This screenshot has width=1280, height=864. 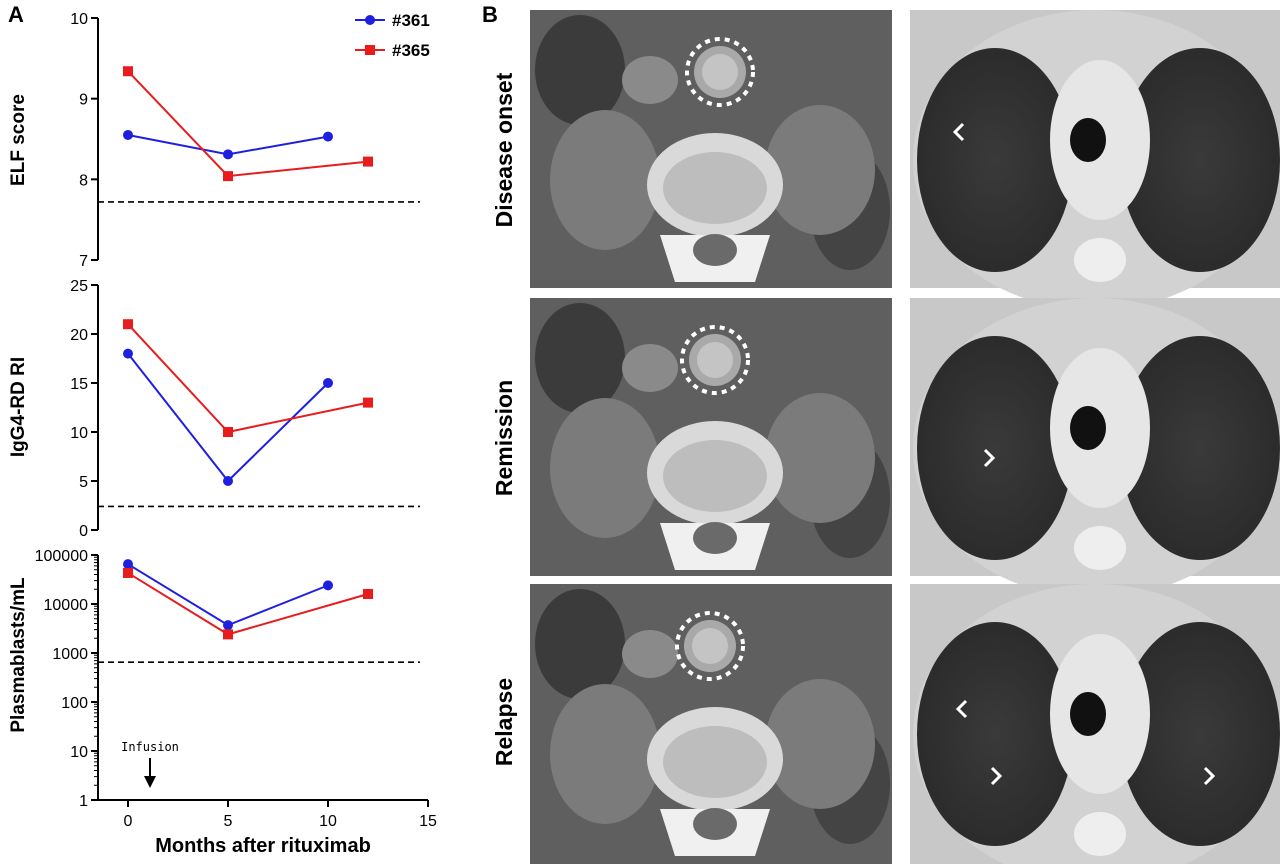 What do you see at coordinates (61, 556) in the screenshot?
I see `y-tick-label: 100000` at bounding box center [61, 556].